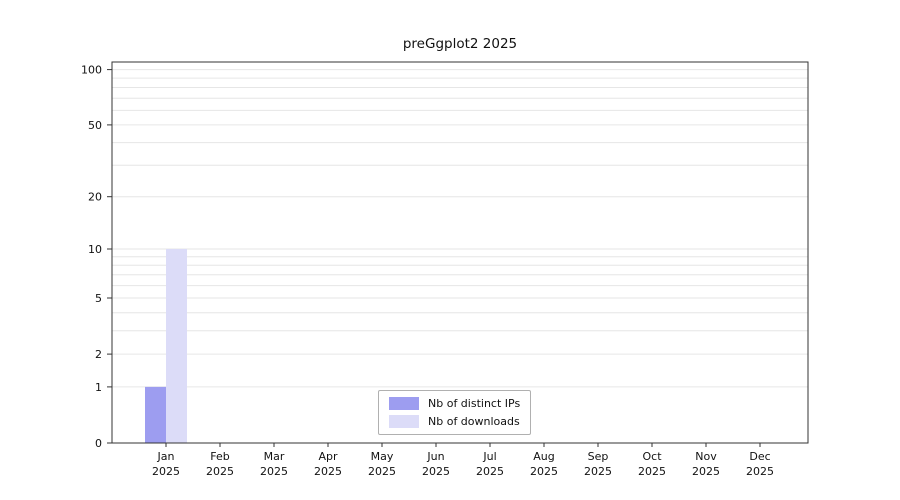  I want to click on x-tick-label: Jul 2025, so click(490, 464).